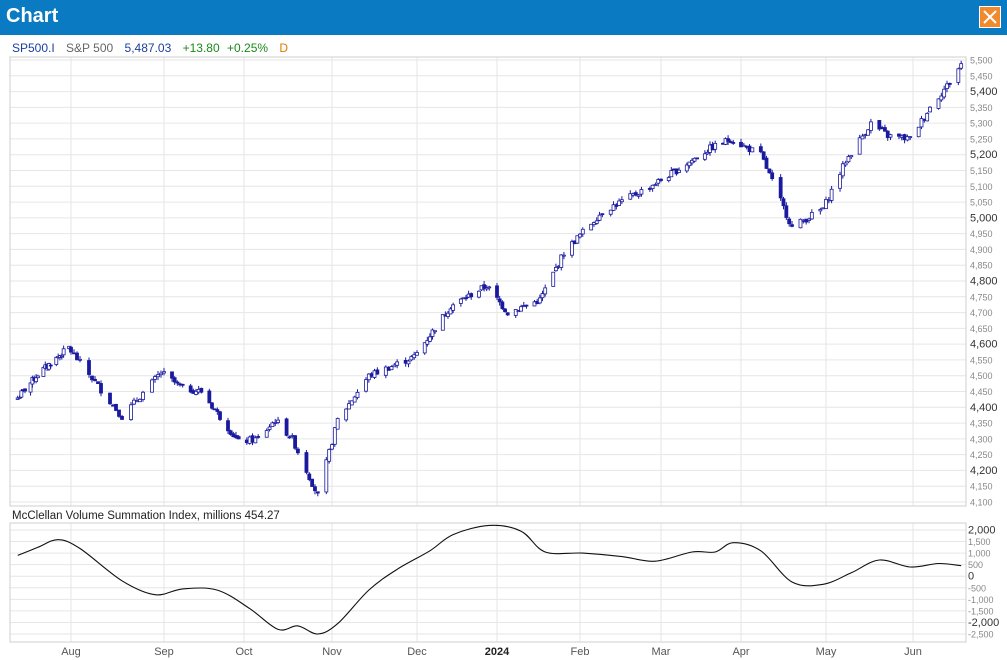 This screenshot has width=1007, height=660. I want to click on quote-last: 5,487.03, so click(148, 48).